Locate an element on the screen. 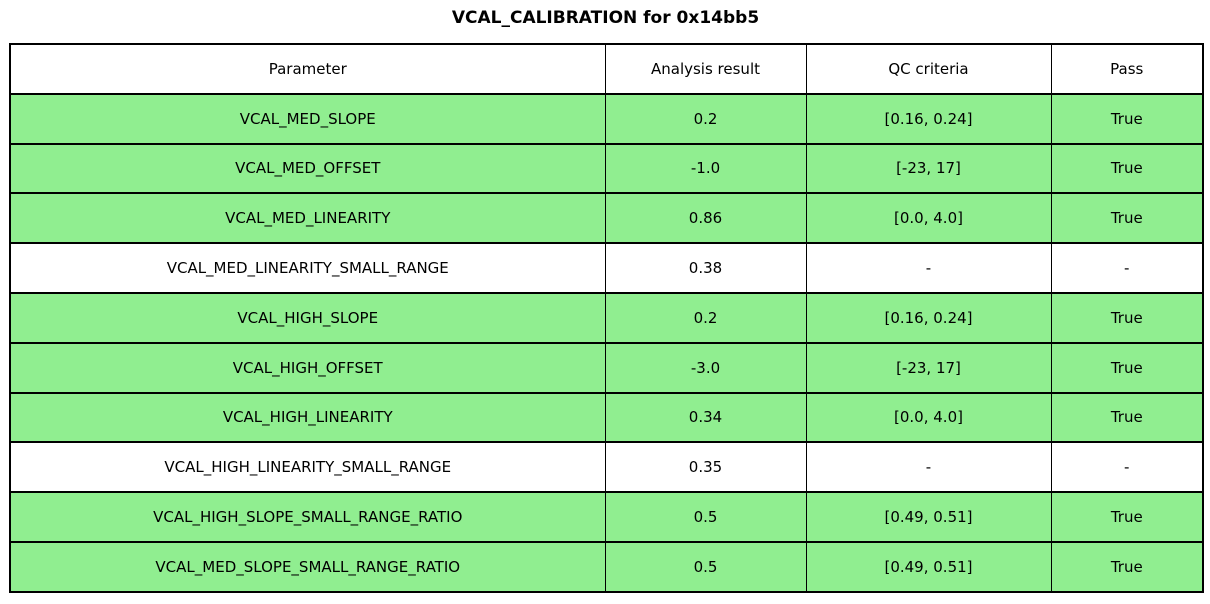 The height and width of the screenshot is (604, 1210). cell-parameter: VCAL_MED_SLOPE is located at coordinates (307, 118).